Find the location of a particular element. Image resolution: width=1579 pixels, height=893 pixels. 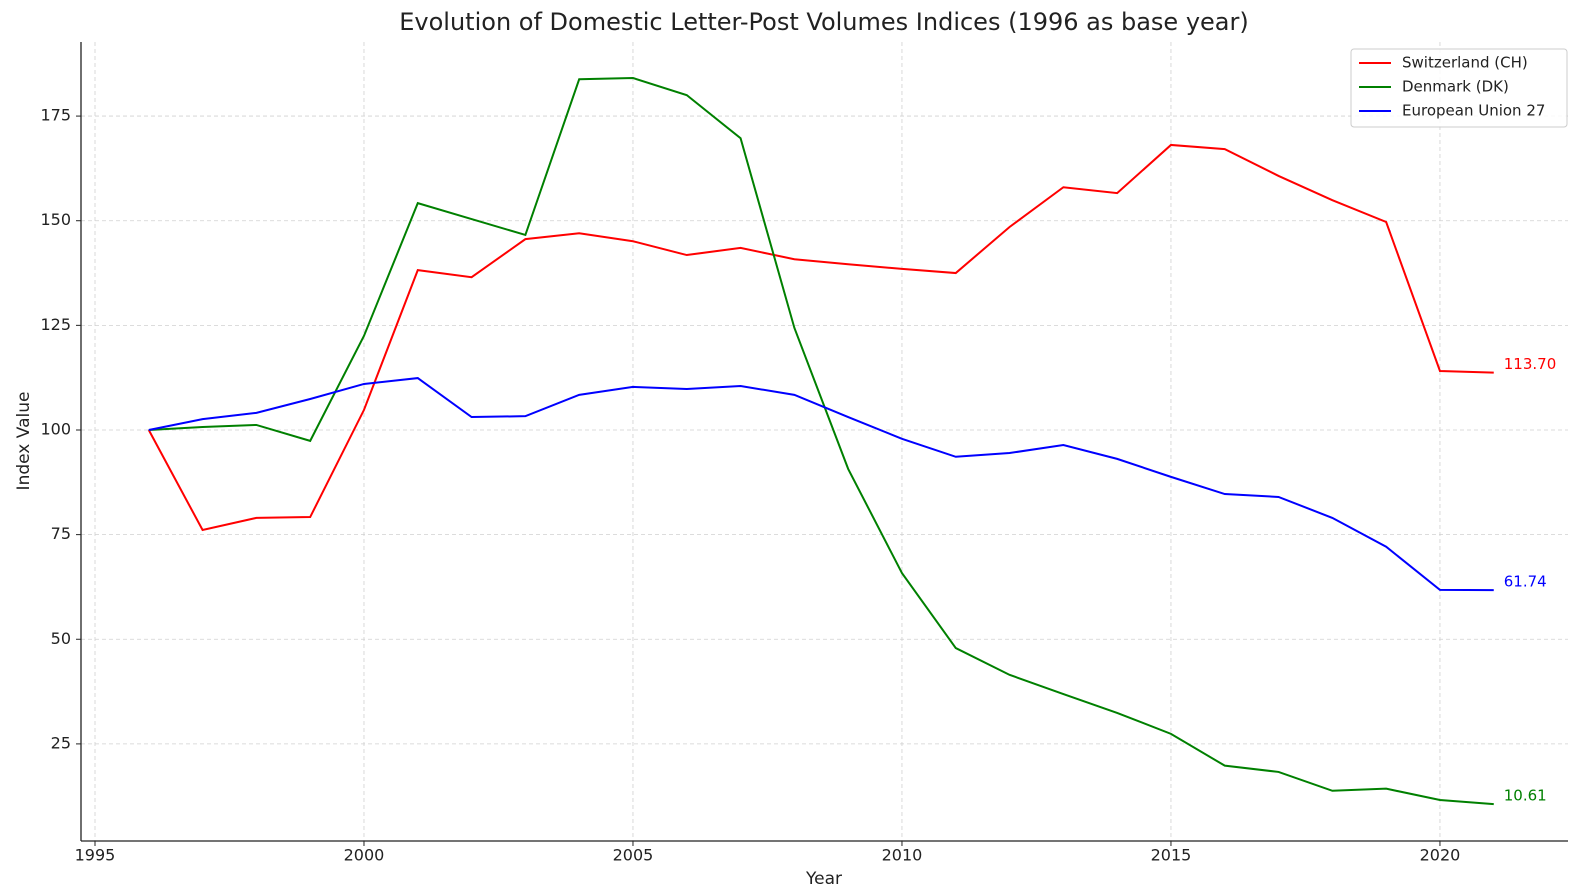

y-axis-label: Index Value is located at coordinates (24, 441).